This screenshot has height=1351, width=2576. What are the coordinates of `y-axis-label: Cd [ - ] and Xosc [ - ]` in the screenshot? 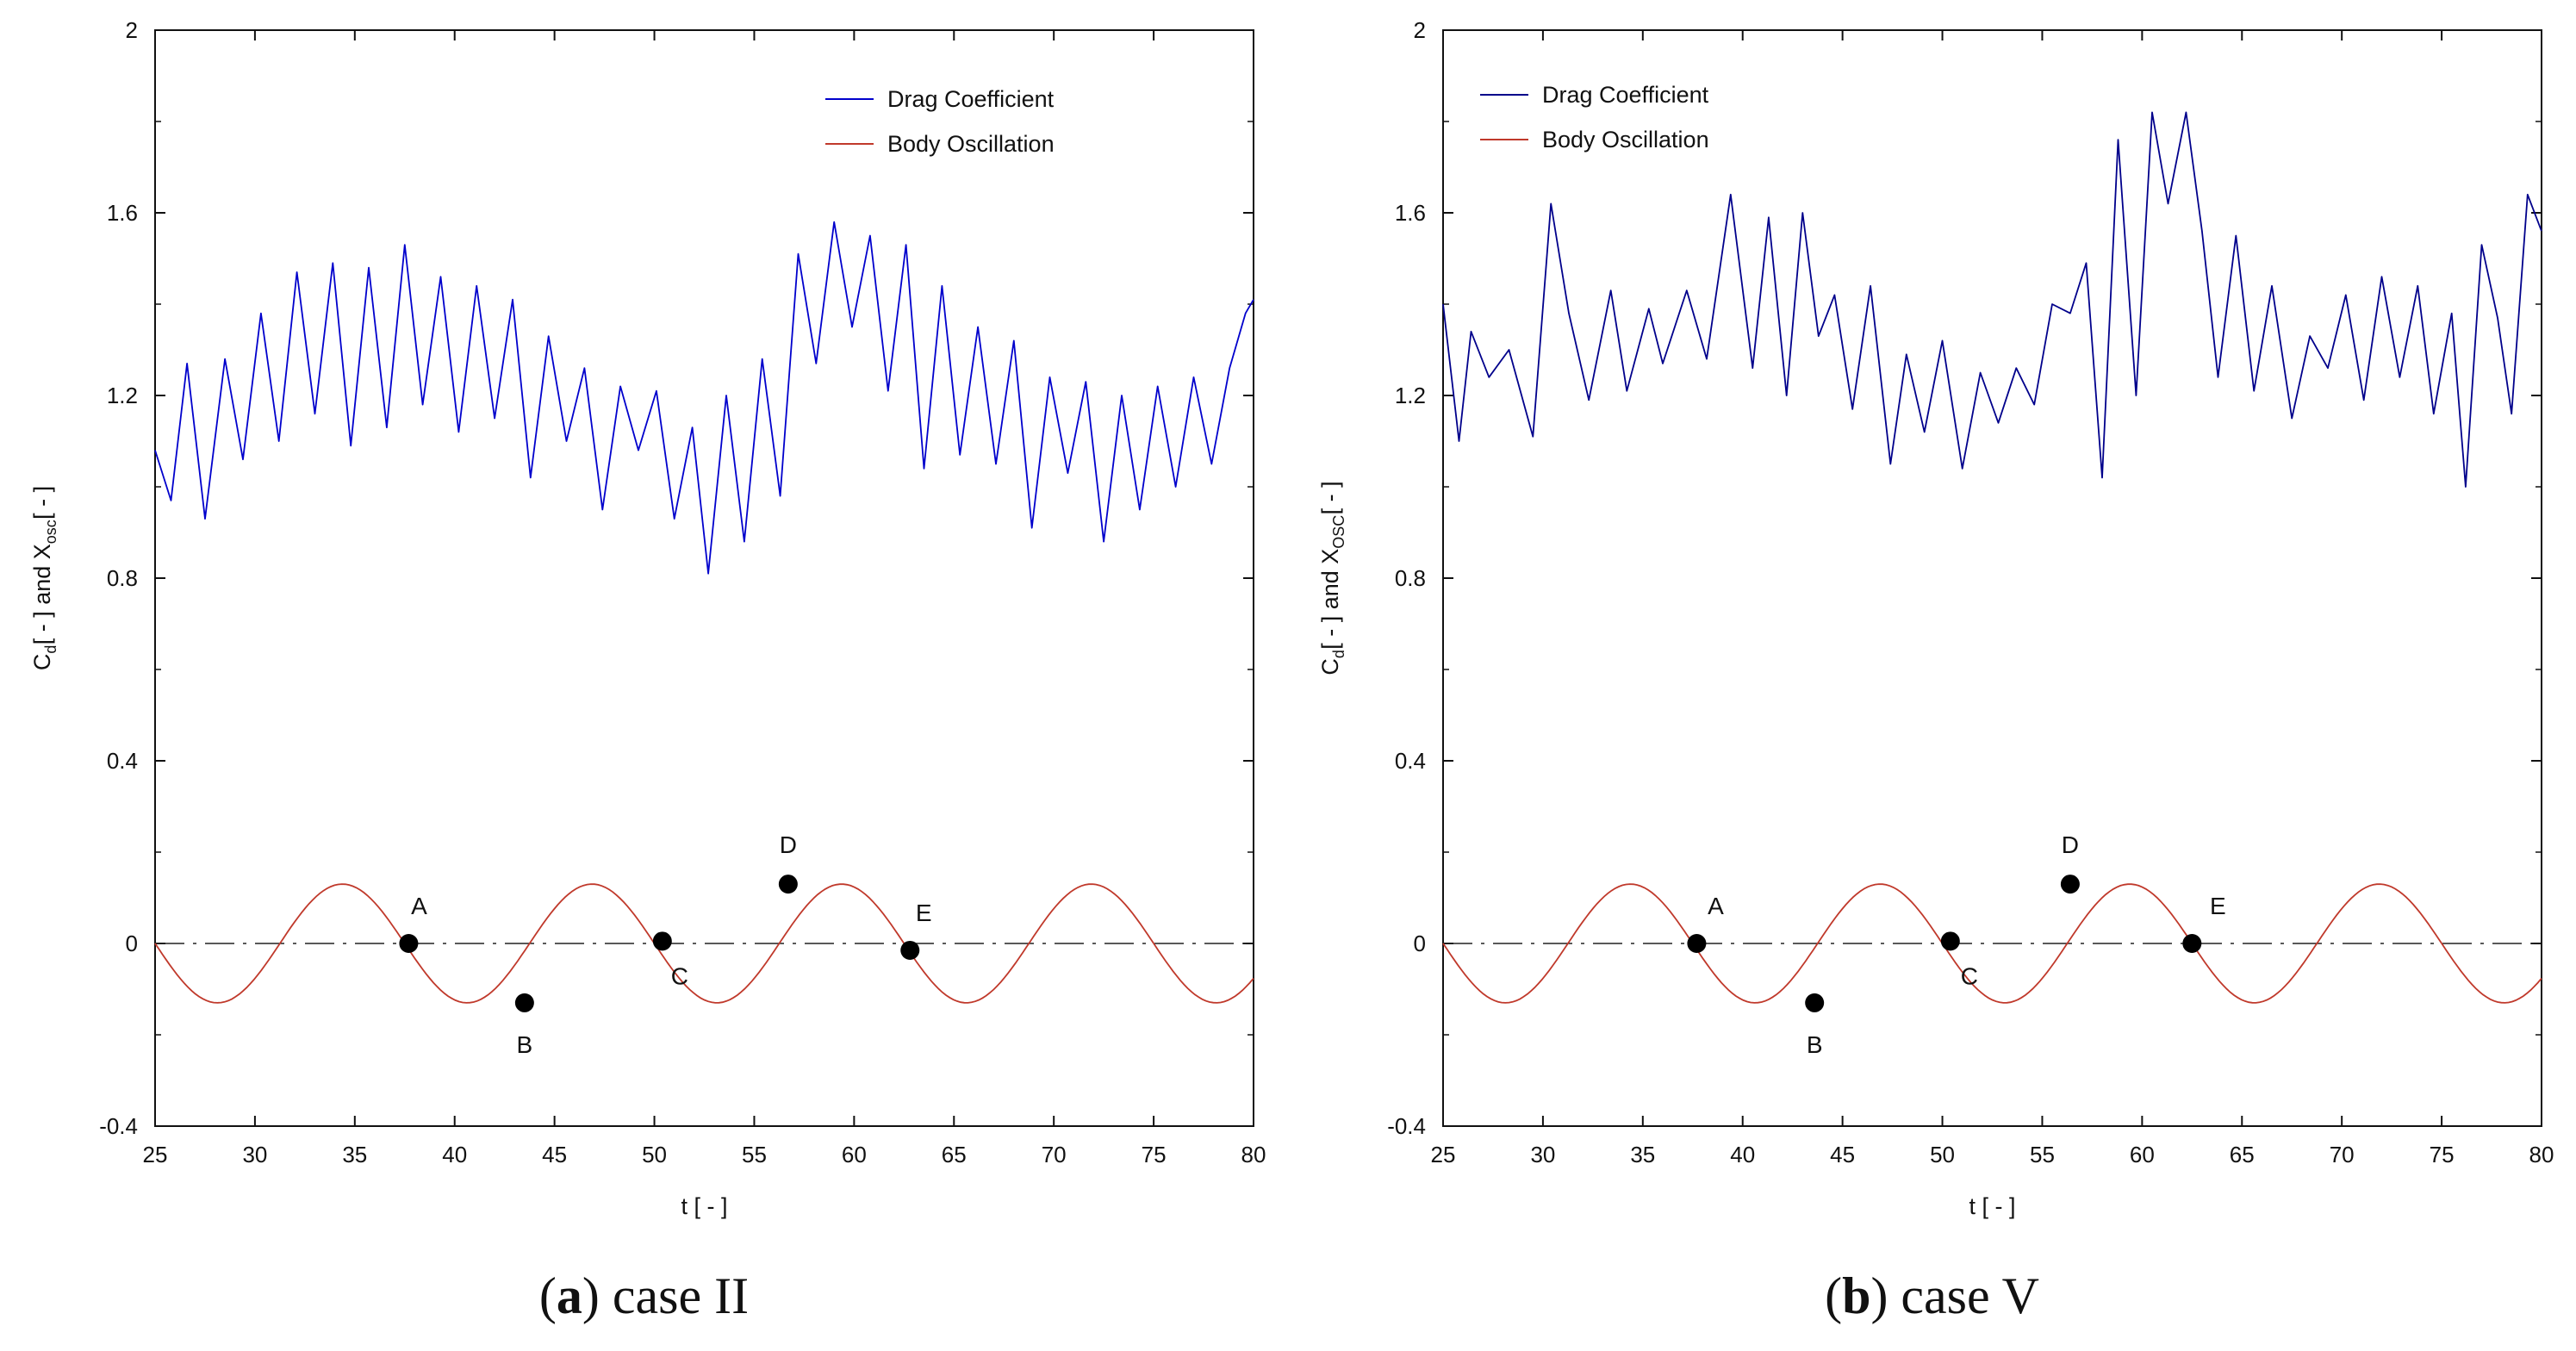 It's located at (44, 578).